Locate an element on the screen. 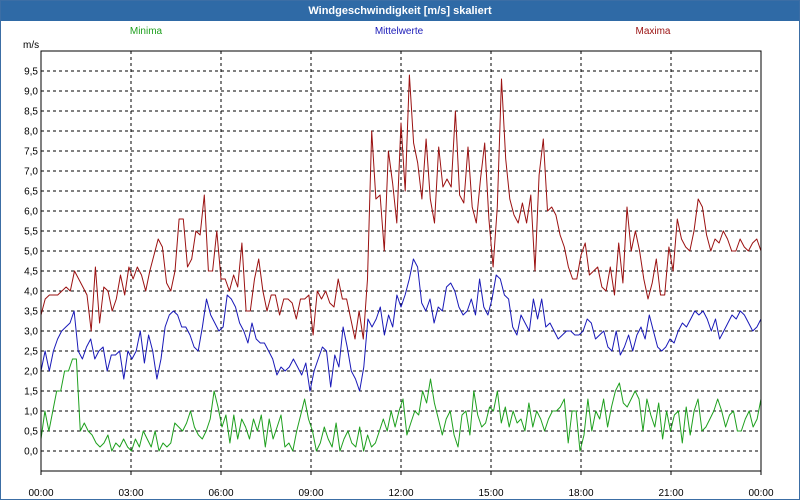 The image size is (800, 500). y-tick-label: 3,5 is located at coordinates (31, 312).